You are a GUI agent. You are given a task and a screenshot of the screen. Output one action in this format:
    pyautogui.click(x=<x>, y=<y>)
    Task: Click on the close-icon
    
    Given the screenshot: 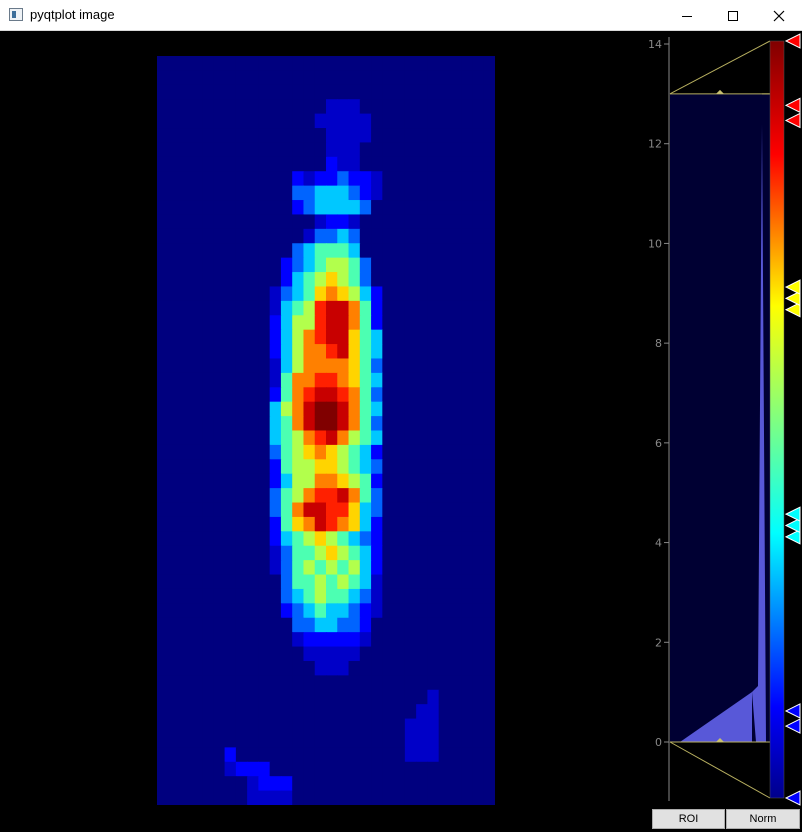 What is the action you would take?
    pyautogui.click(x=779, y=15)
    